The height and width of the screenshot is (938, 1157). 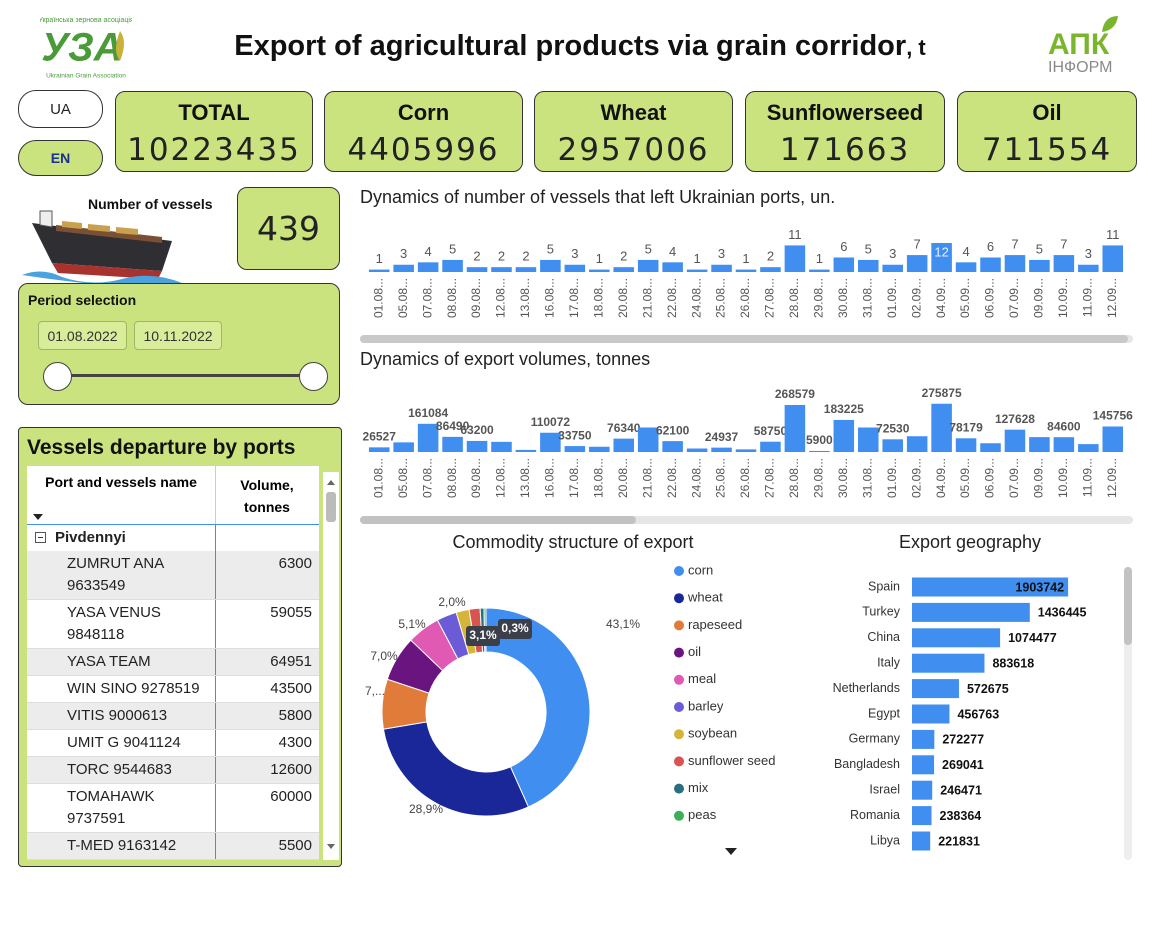 What do you see at coordinates (875, 739) in the screenshot?
I see `y-tick-label: Germany` at bounding box center [875, 739].